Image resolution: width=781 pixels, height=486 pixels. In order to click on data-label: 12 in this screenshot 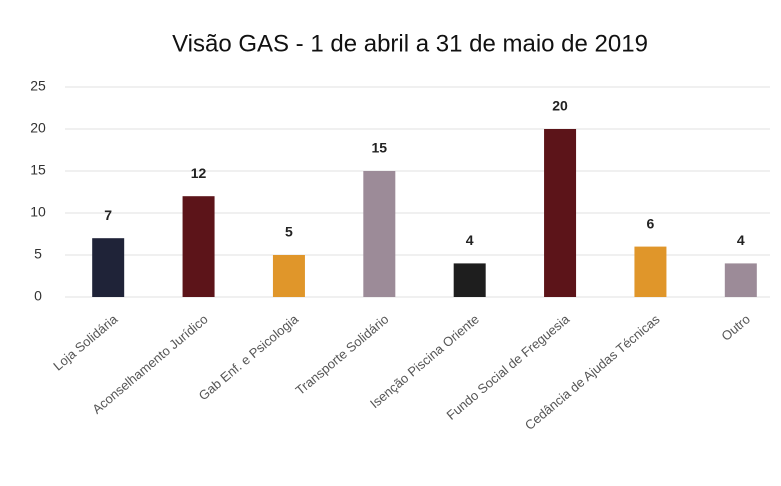, I will do `click(199, 173)`.